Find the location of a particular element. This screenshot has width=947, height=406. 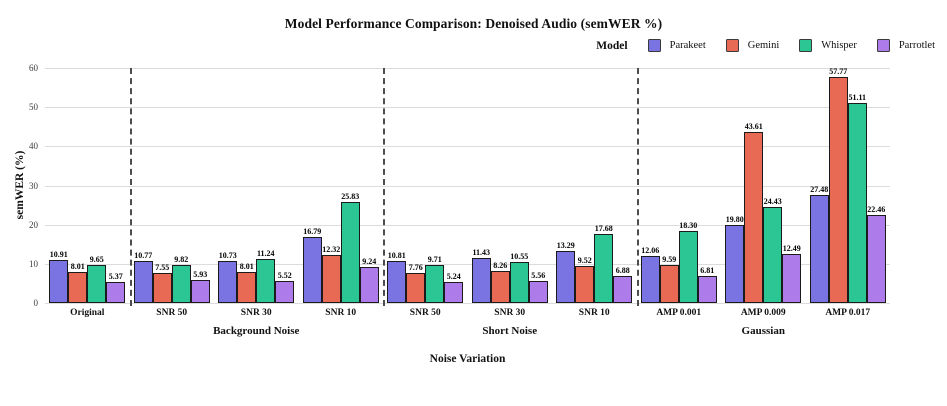

bar-group-snr-10: 13.29 9.52 17.68 6.88 is located at coordinates (594, 185).